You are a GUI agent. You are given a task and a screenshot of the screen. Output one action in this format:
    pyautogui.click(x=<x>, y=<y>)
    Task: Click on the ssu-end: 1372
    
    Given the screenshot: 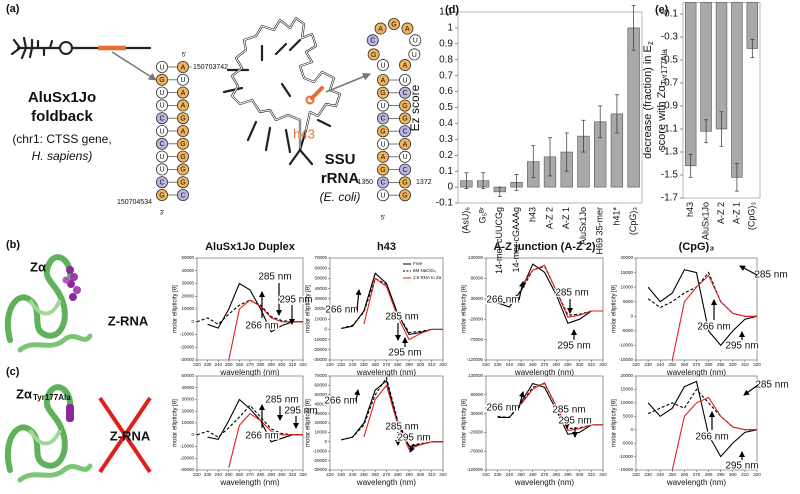 What is the action you would take?
    pyautogui.click(x=424, y=182)
    